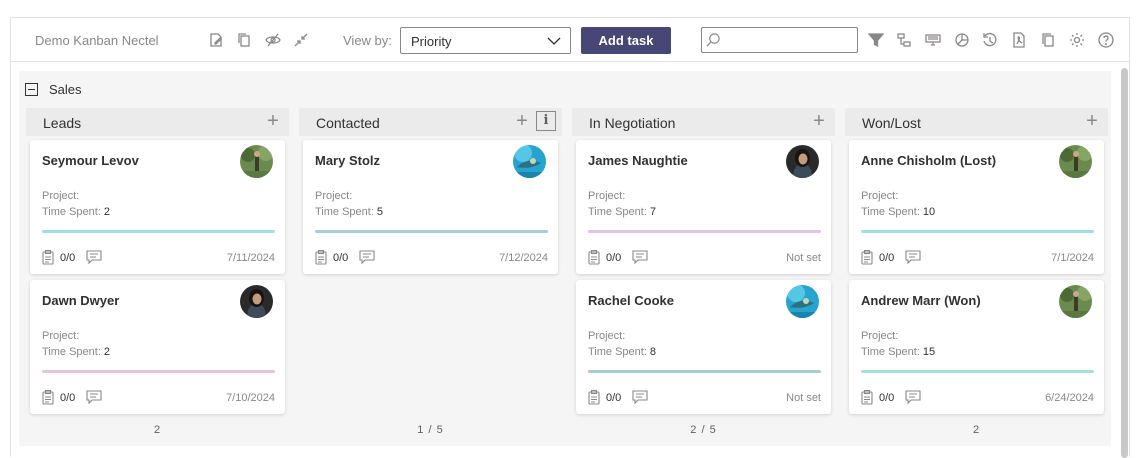  I want to click on column-count: 2 / 5, so click(703, 430).